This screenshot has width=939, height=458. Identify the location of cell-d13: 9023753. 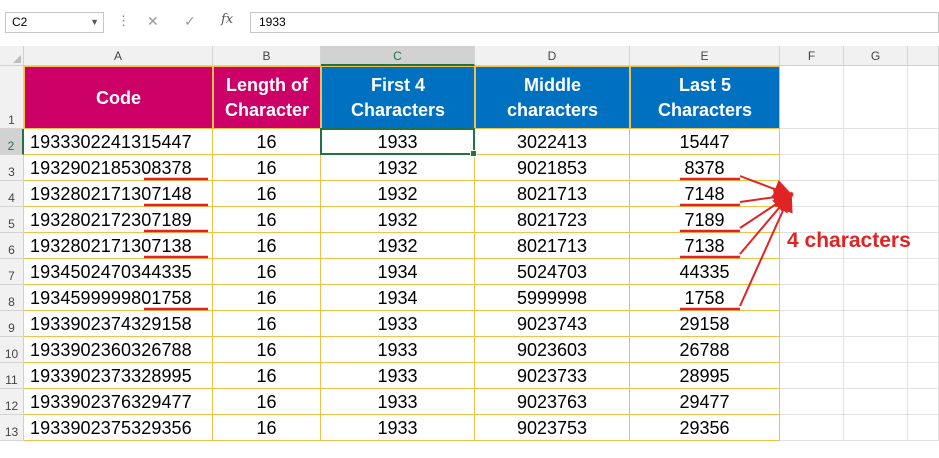
(552, 428).